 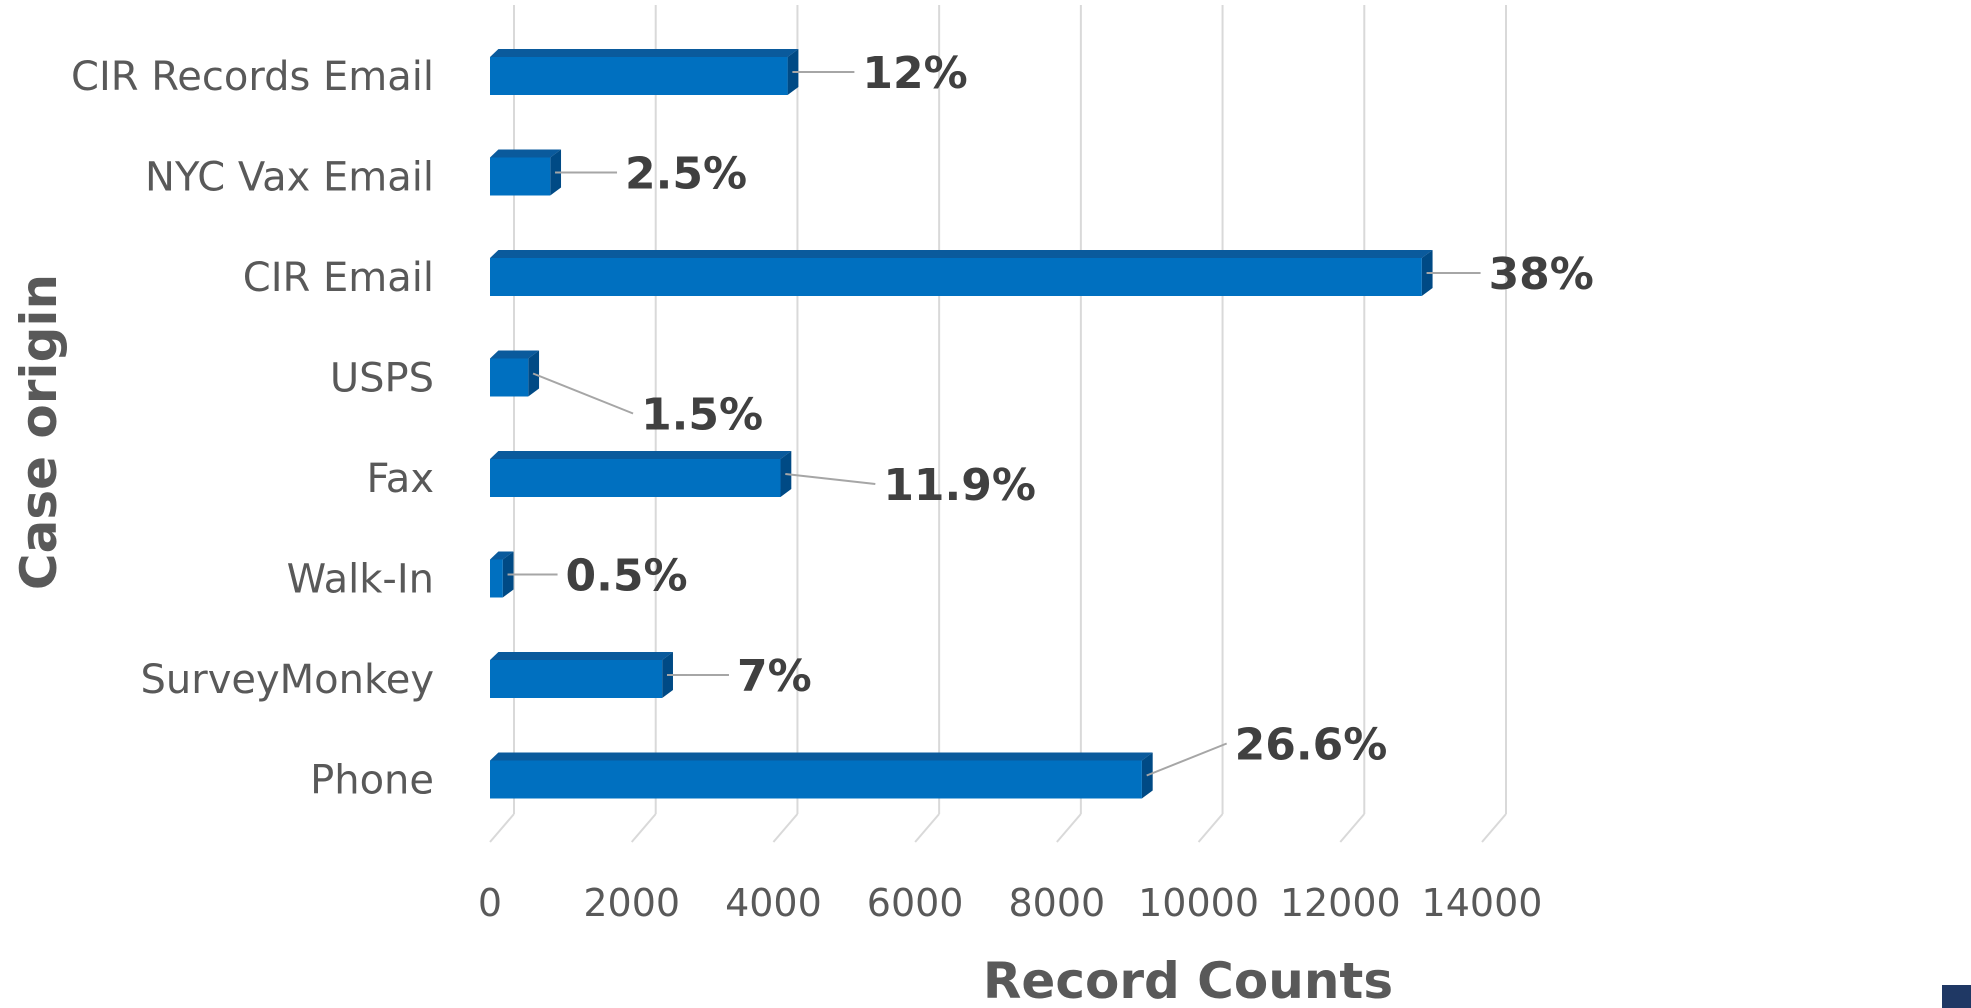 I want to click on data-label: 26.6%, so click(x=1311, y=745).